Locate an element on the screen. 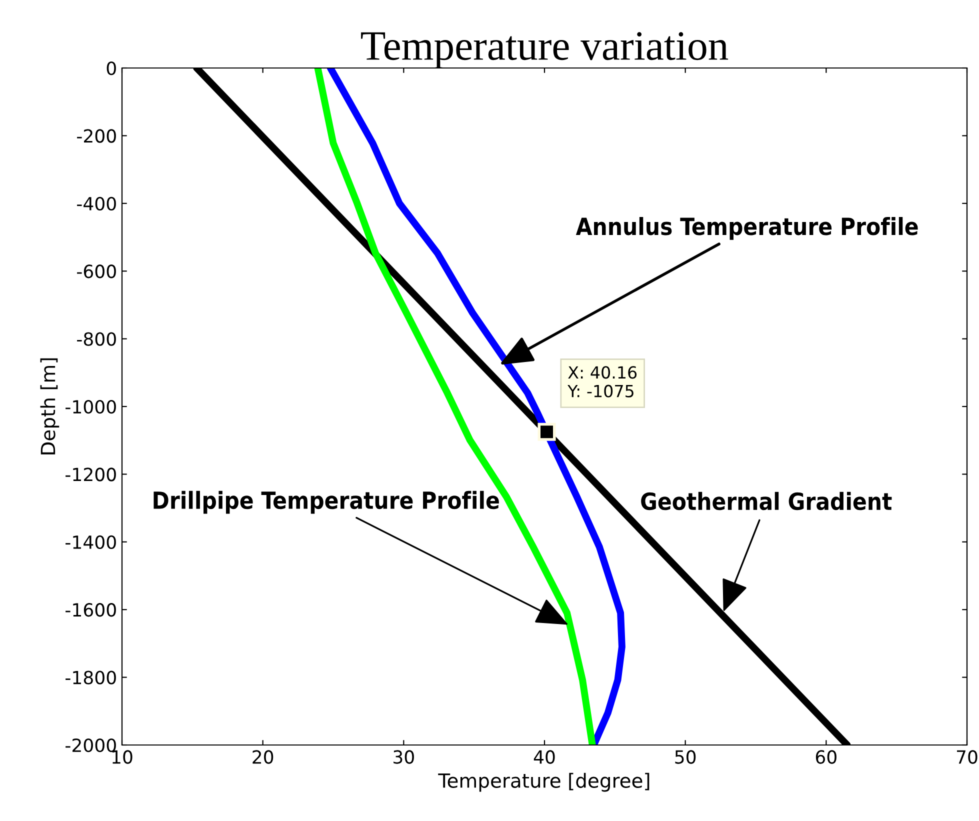 The width and height of the screenshot is (979, 821). y-tick-label: -1400 is located at coordinates (91, 542).